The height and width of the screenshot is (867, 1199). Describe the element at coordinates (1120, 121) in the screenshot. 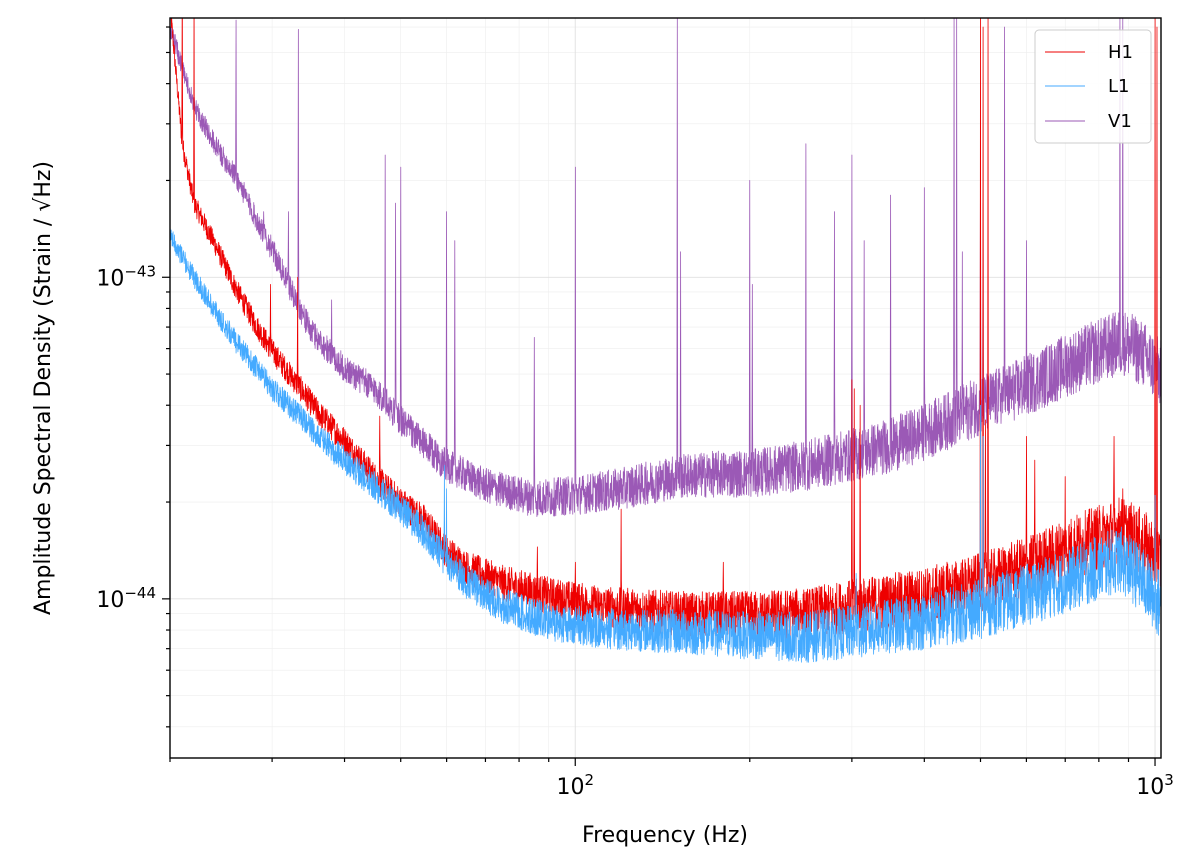

I see `legend-label-v1: V1` at that location.